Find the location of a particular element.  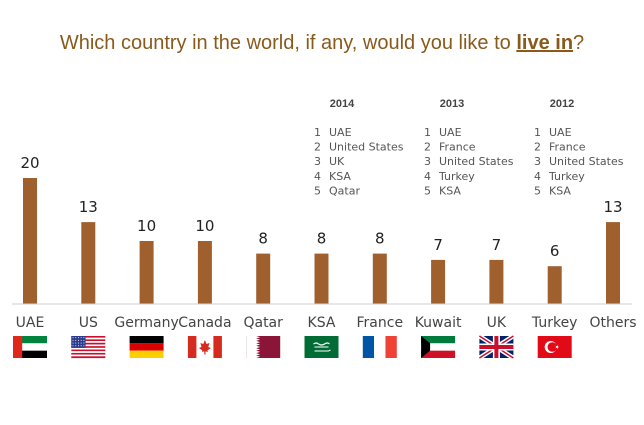

category-label-uk: UK is located at coordinates (497, 323).